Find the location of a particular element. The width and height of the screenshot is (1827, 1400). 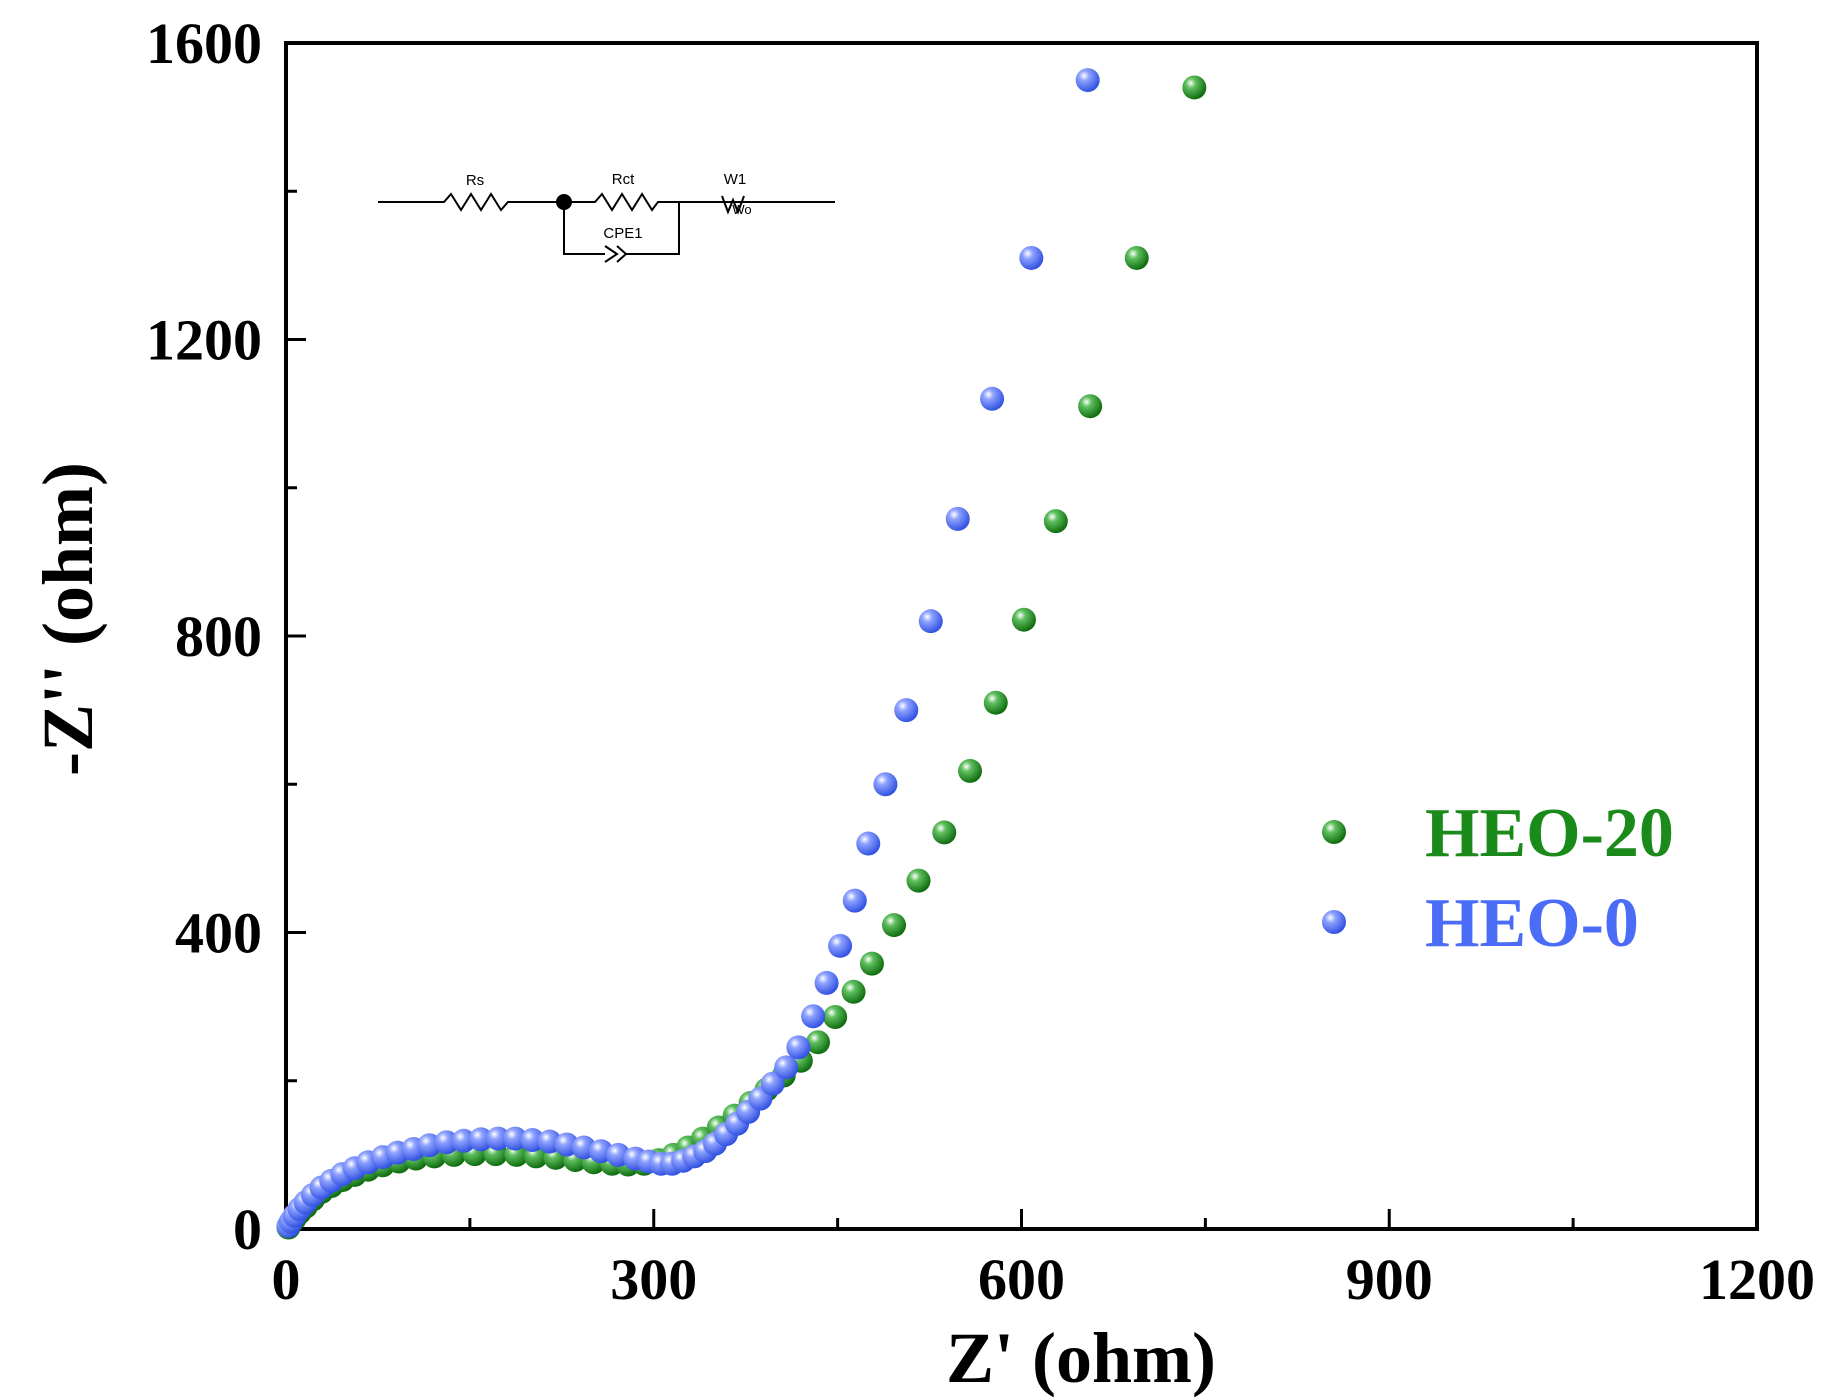

x-tick-label: 600 is located at coordinates (1021, 1279).